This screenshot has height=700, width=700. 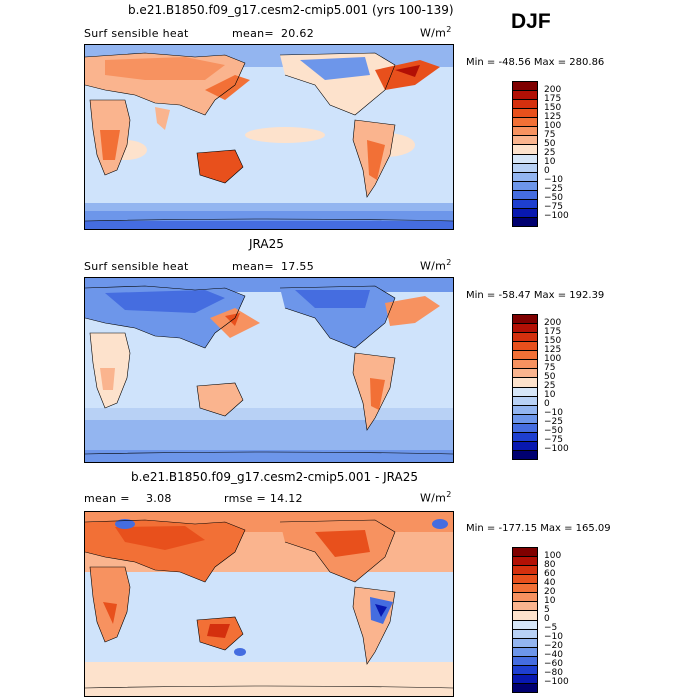 I want to click on colorbar-tick-label: 20, so click(x=550, y=591).